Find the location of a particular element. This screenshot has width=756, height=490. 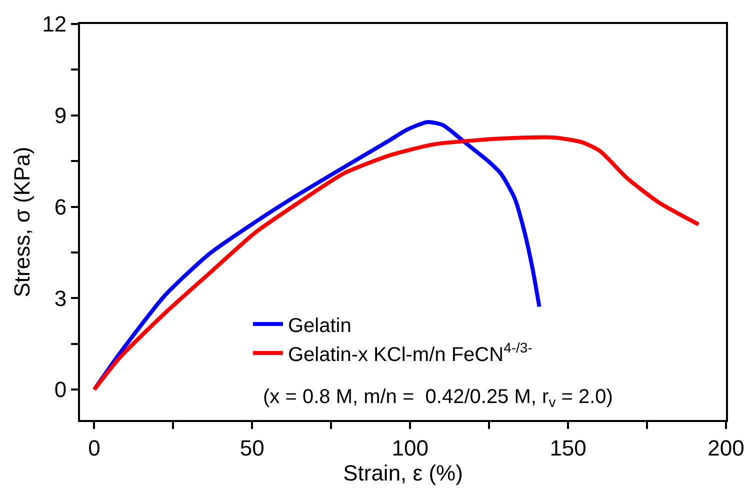

x-tick-label: 50 is located at coordinates (252, 447).